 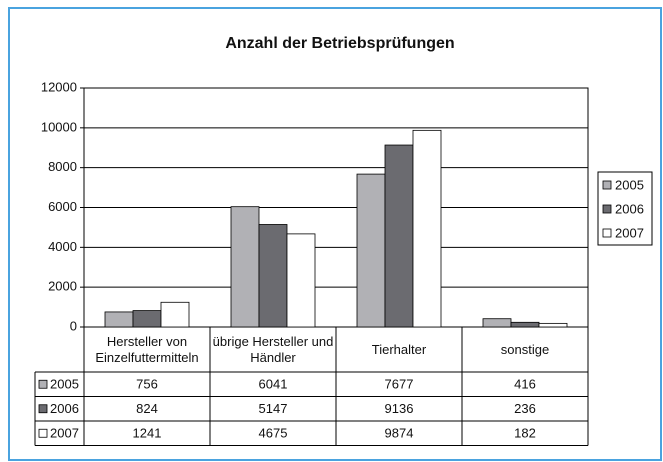 What do you see at coordinates (399, 349) in the screenshot?
I see `x-tick-label: Tierhalter` at bounding box center [399, 349].